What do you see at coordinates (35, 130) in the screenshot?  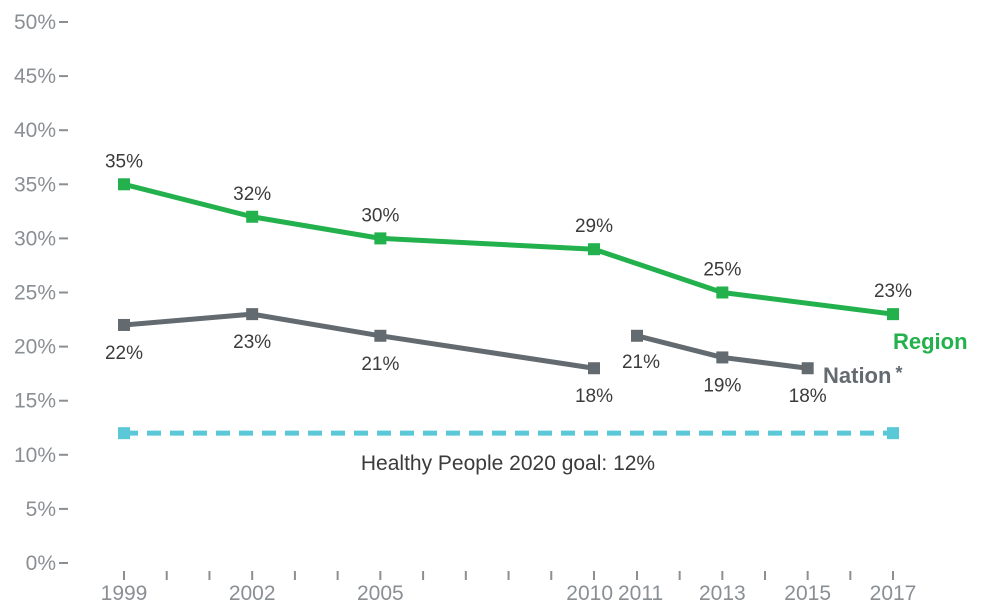 I see `y-tick-label: 40%` at bounding box center [35, 130].